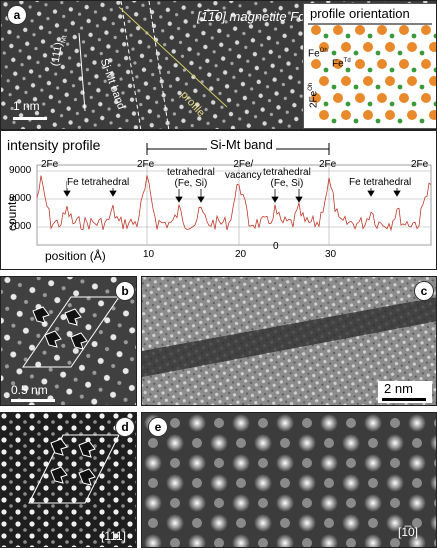 The height and width of the screenshot is (550, 437). What do you see at coordinates (75, 256) in the screenshot?
I see `x-axis-label: position (Å)` at bounding box center [75, 256].